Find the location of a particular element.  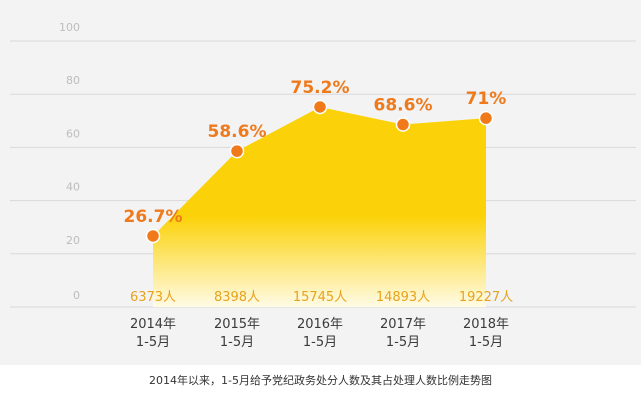

y-tick-label: 80 is located at coordinates (73, 80).